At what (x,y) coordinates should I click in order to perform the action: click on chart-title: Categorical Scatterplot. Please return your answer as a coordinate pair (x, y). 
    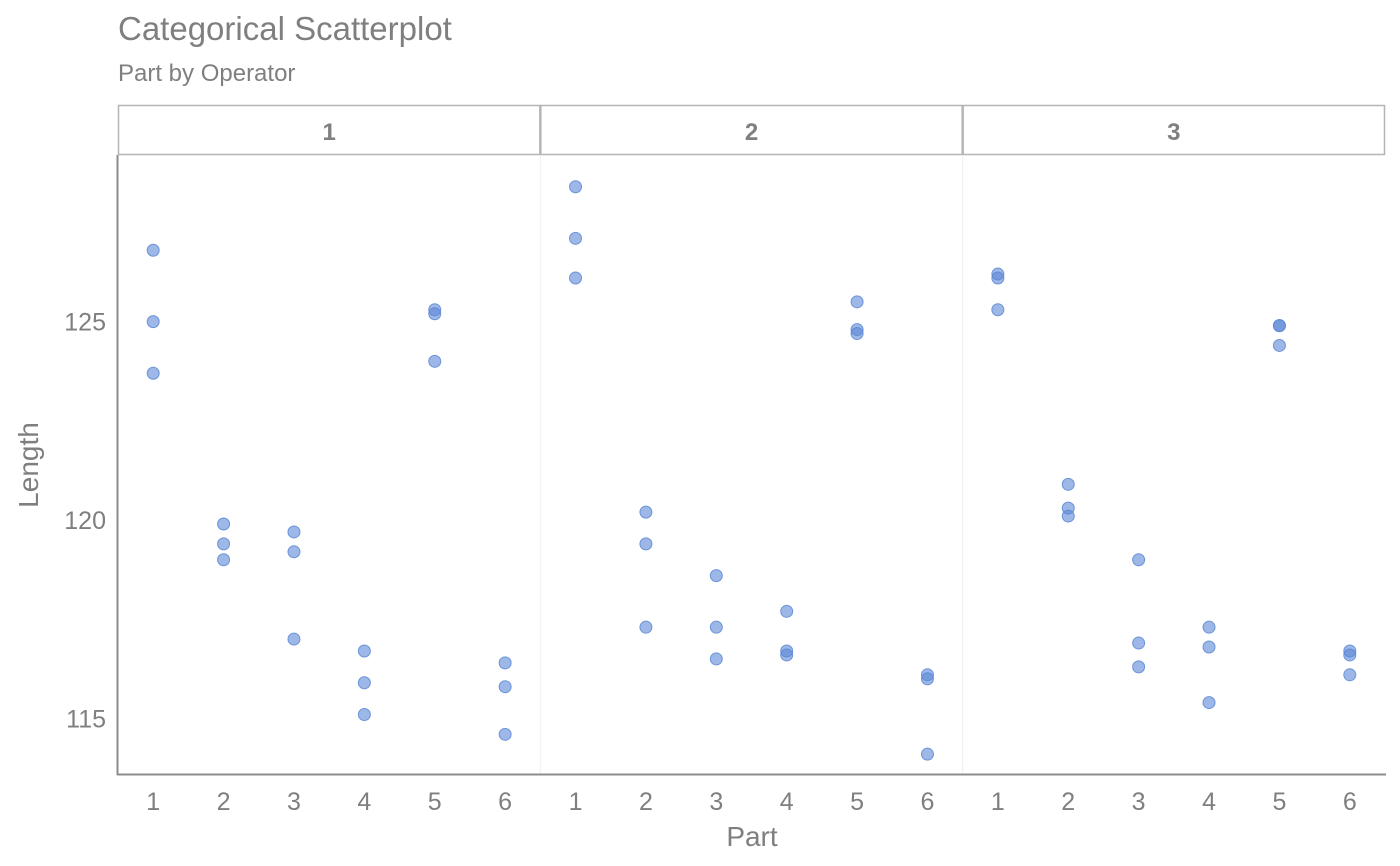
    Looking at the image, I should click on (285, 28).